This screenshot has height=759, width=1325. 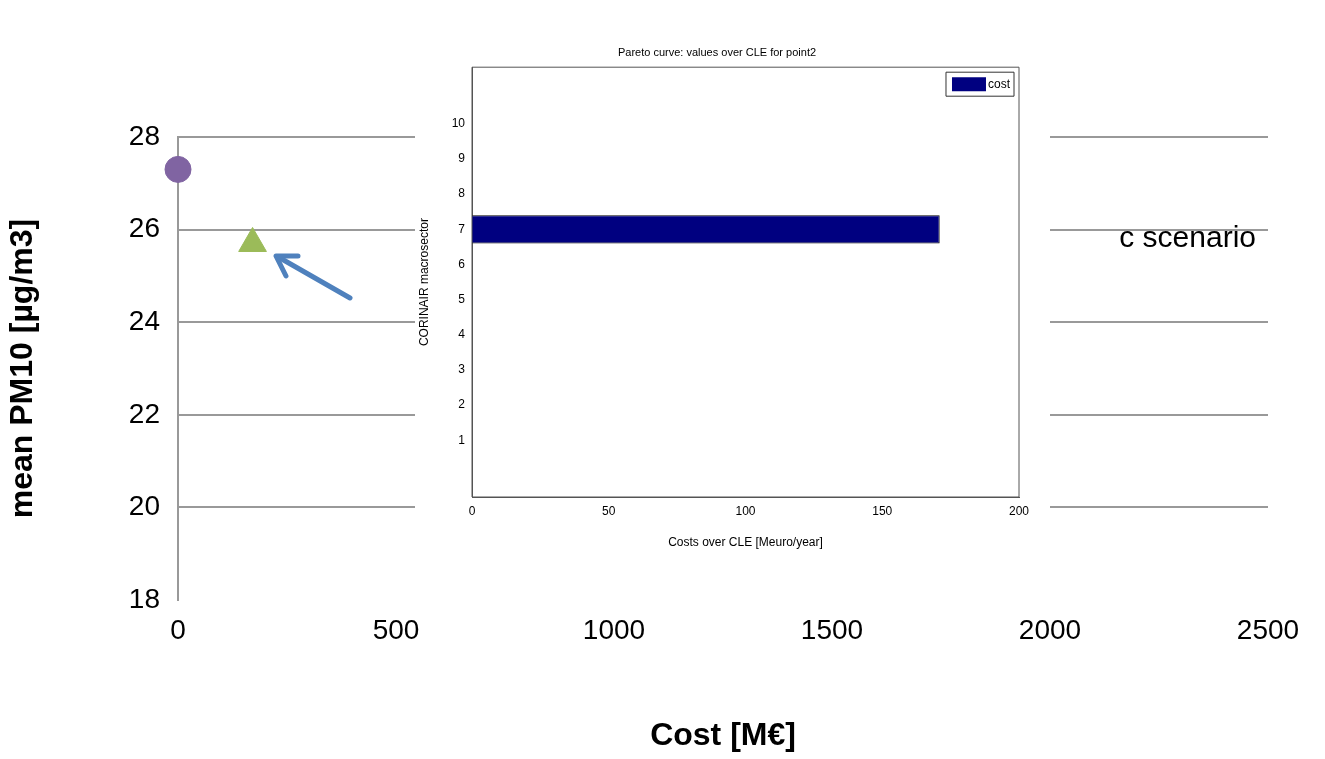 What do you see at coordinates (144, 320) in the screenshot?
I see `y-tick-label: 24` at bounding box center [144, 320].